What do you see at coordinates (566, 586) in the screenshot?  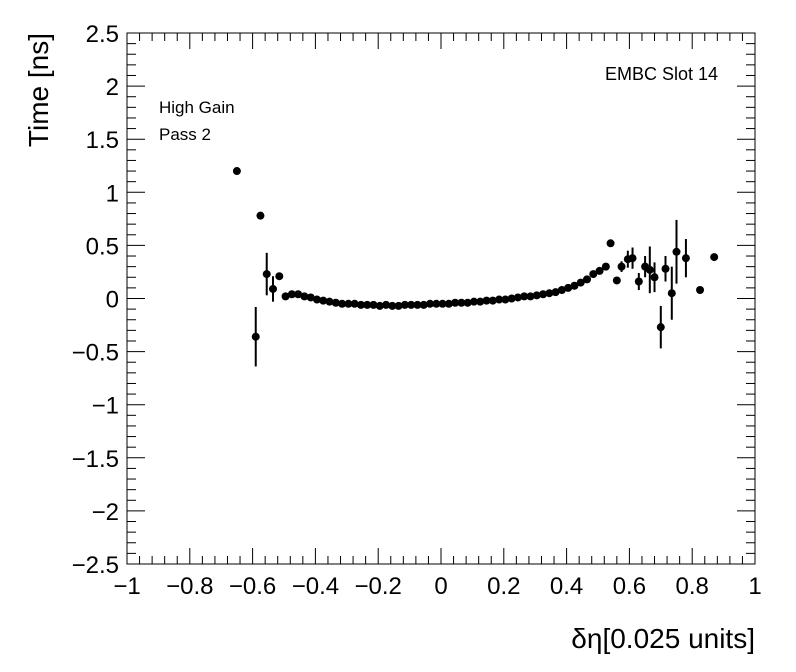 I see `x-tick-label: 0.4` at bounding box center [566, 586].